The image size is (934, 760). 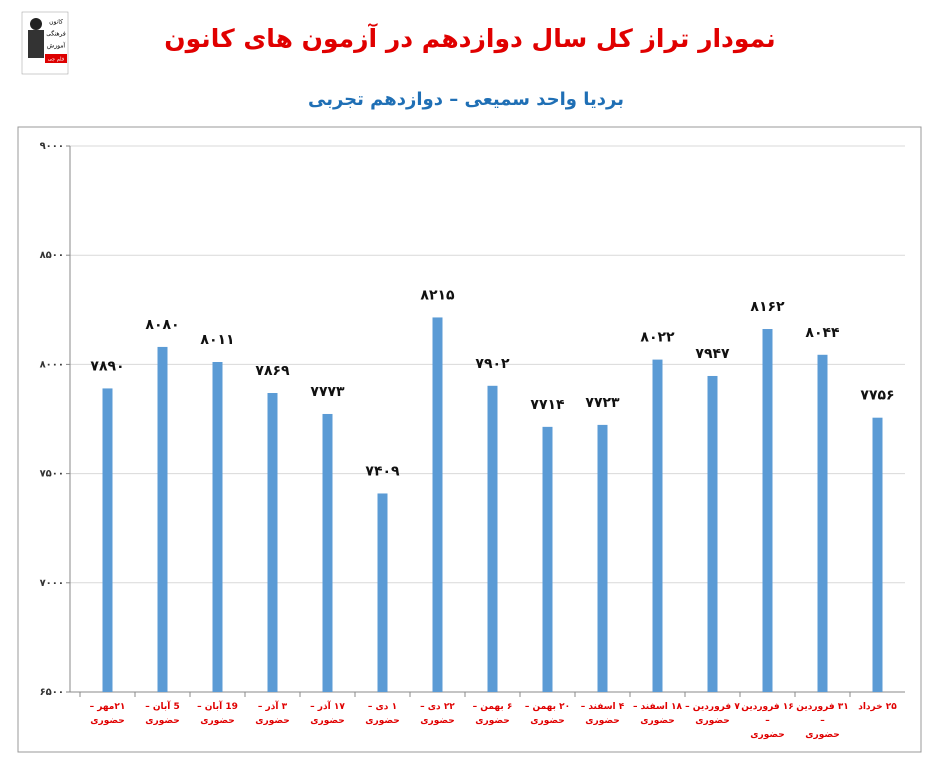 What do you see at coordinates (547, 405) in the screenshot?
I see `value-label: ۷۷۱۴` at bounding box center [547, 405].